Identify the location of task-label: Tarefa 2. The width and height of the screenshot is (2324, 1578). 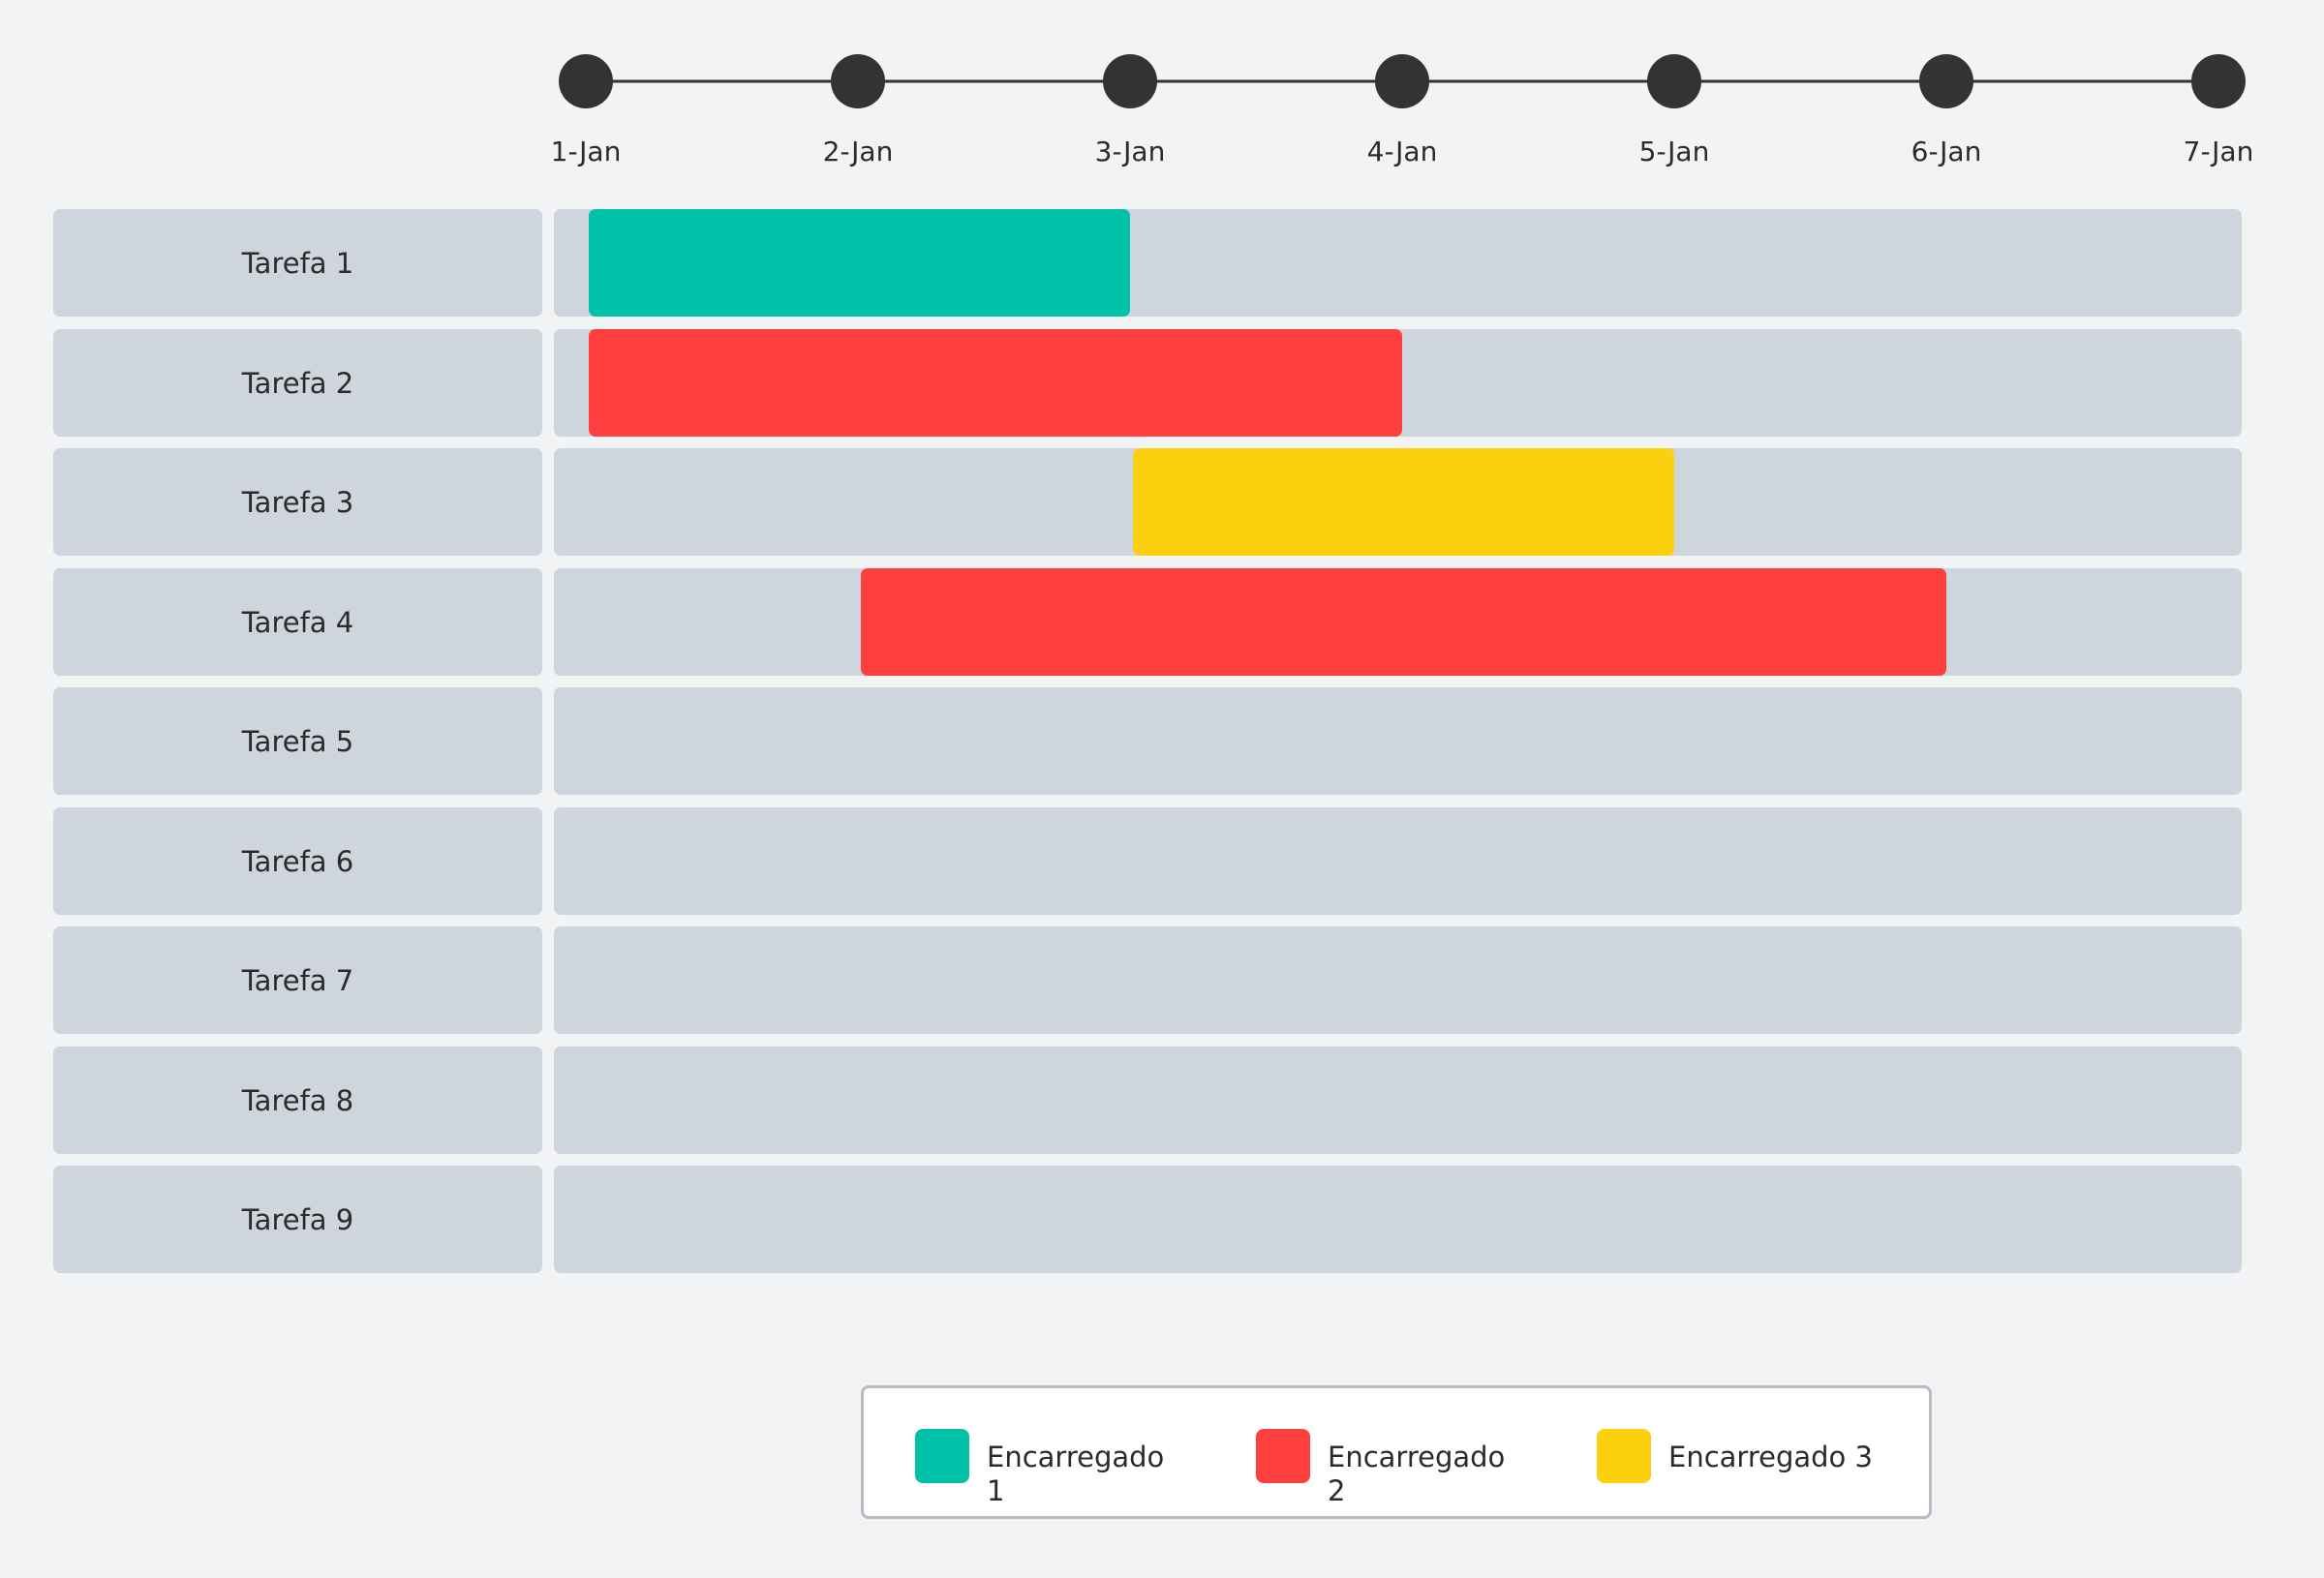
(297, 383).